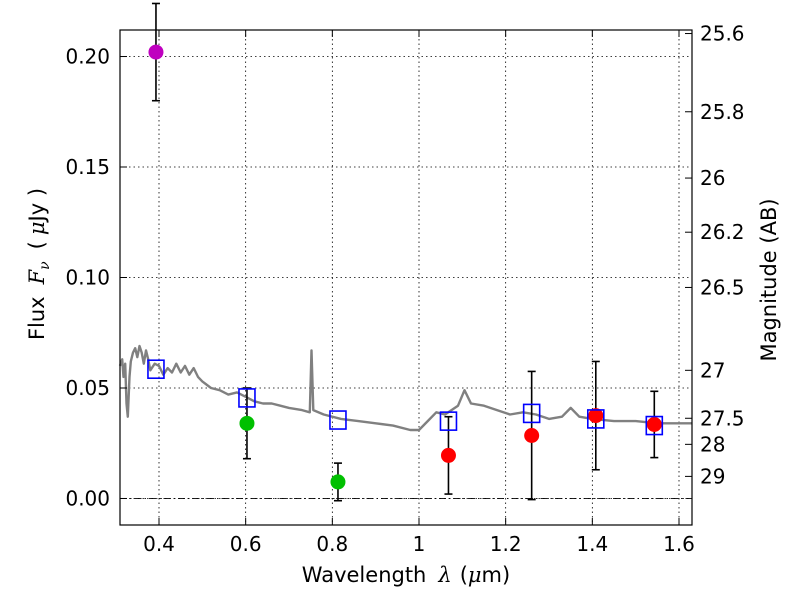 The height and width of the screenshot is (600, 800). Describe the element at coordinates (722, 287) in the screenshot. I see `right-tick-label: 26.5` at that location.